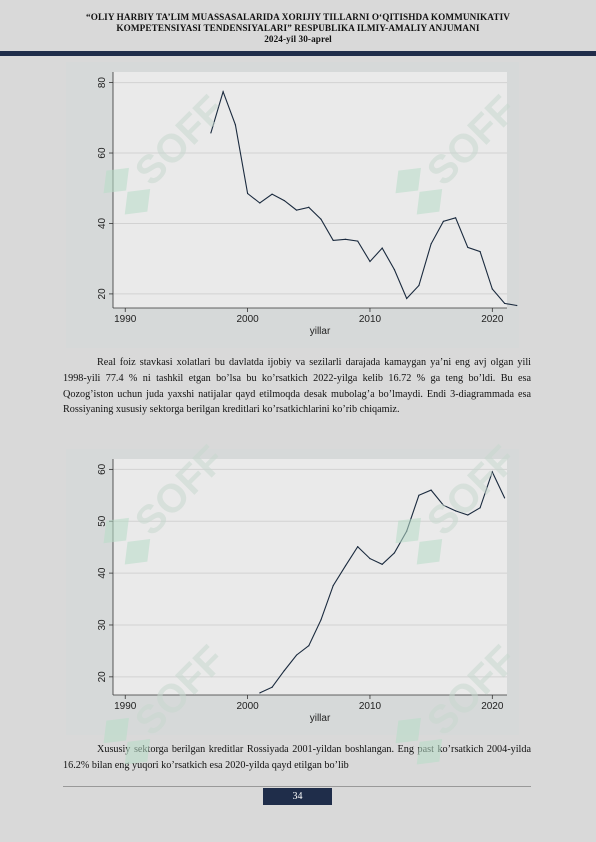 This screenshot has width=596, height=842. Describe the element at coordinates (297, 796) in the screenshot. I see `page-number: 34` at that location.